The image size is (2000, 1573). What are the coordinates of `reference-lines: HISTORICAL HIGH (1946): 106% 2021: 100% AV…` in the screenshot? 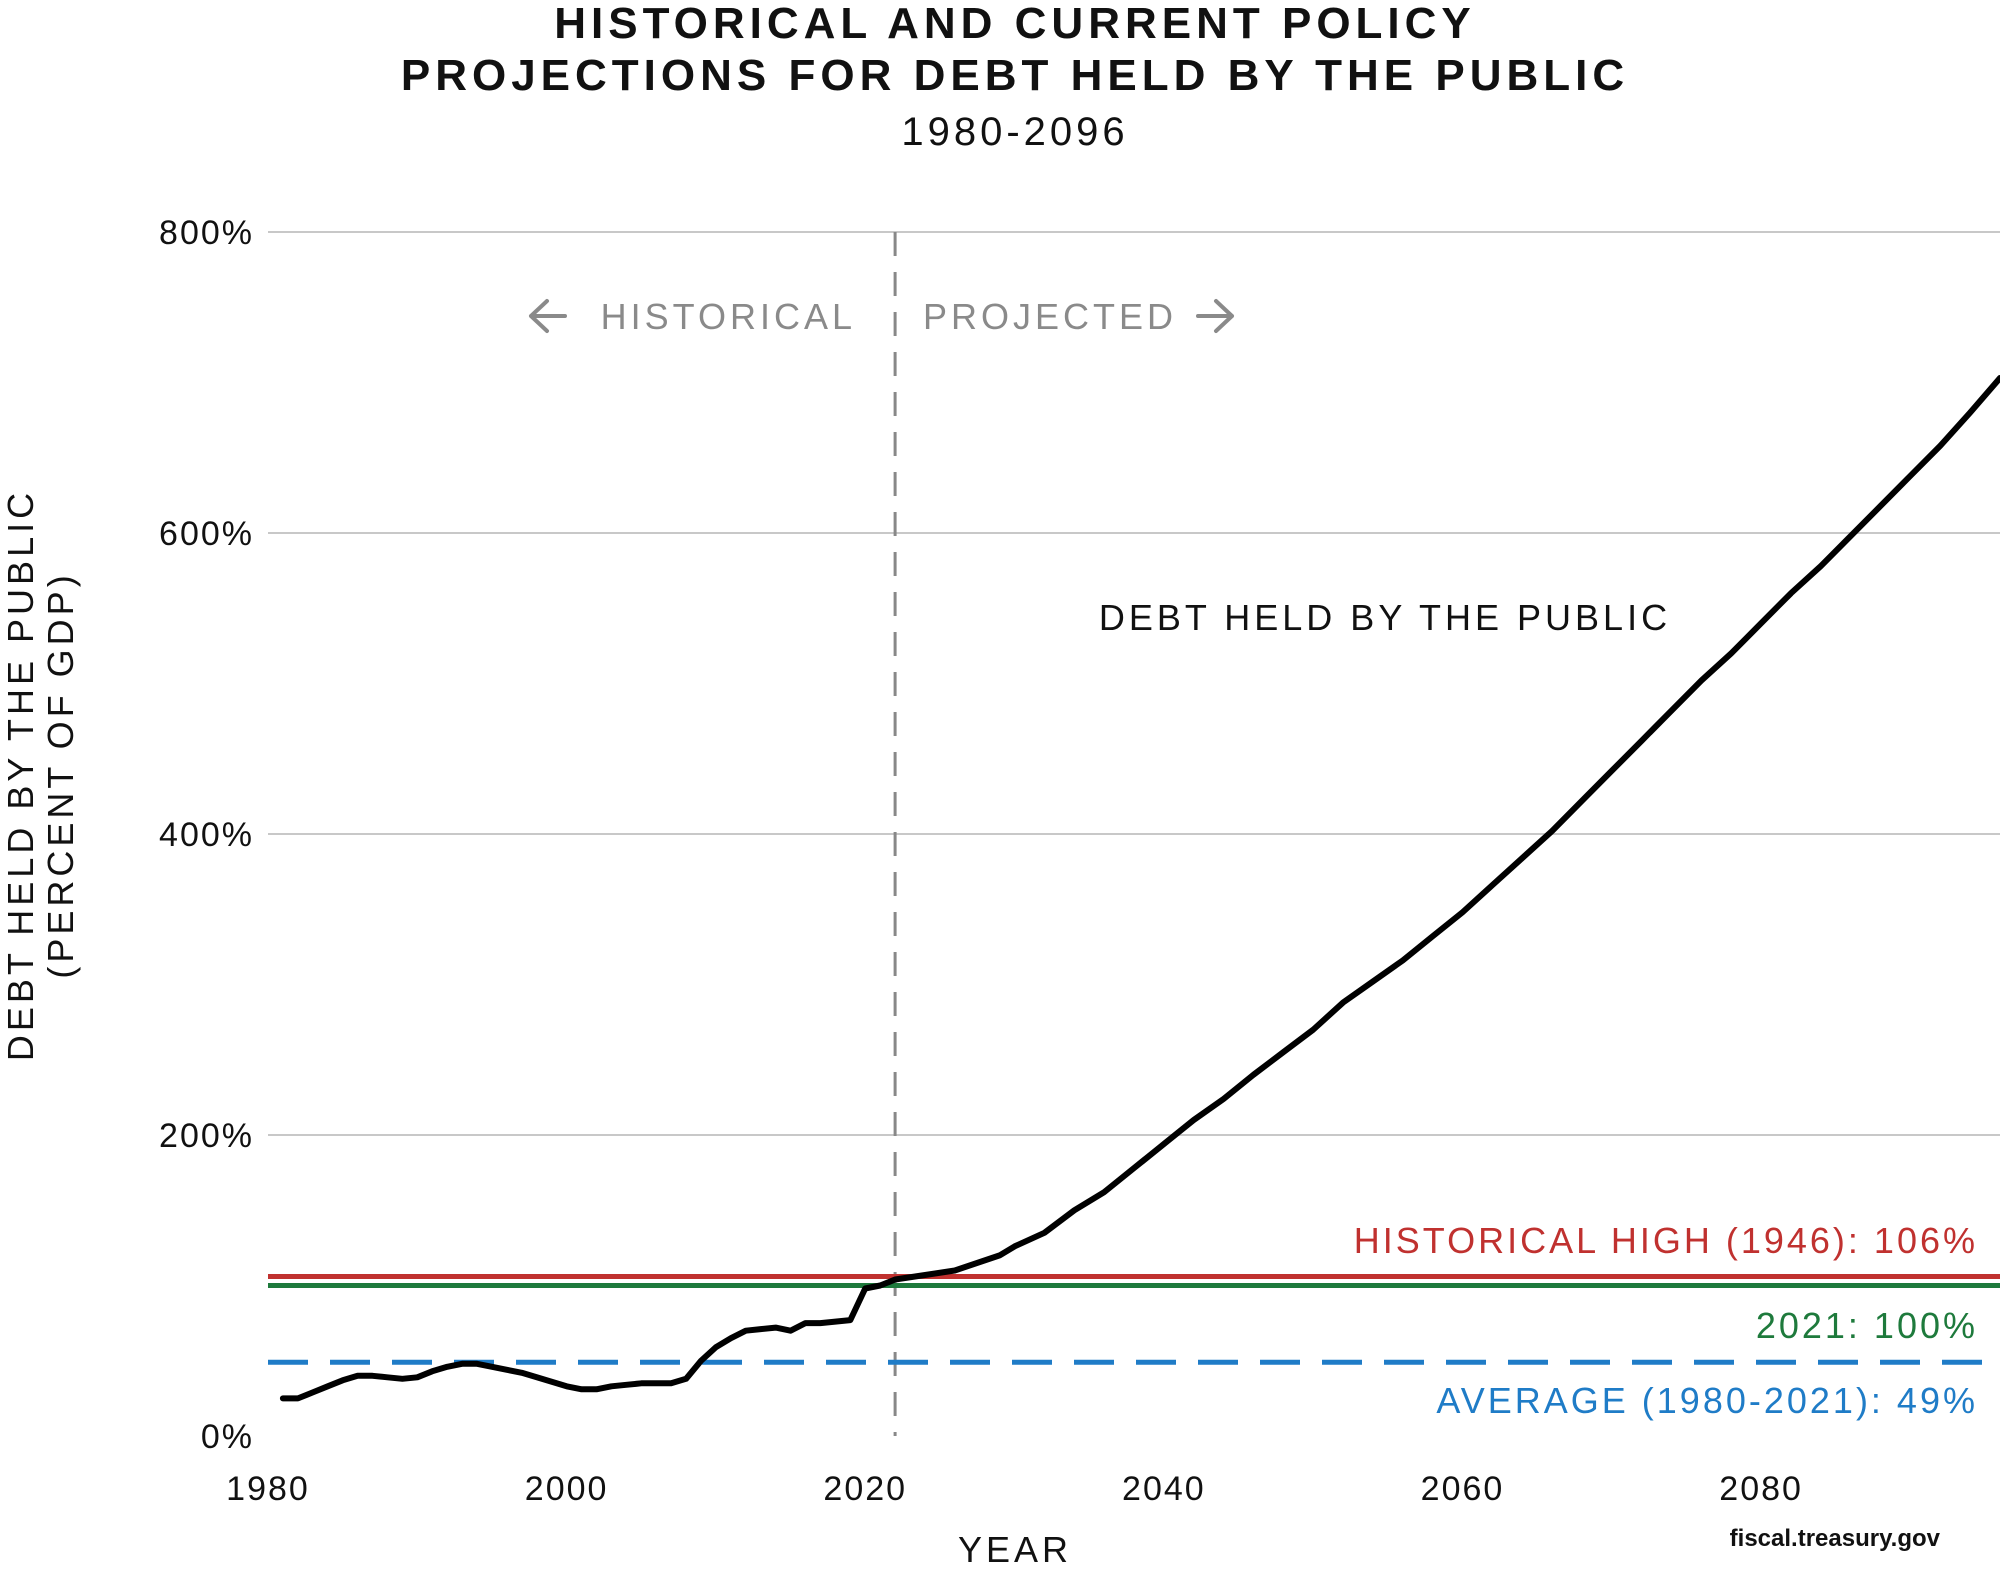 It's located at (1134, 1320).